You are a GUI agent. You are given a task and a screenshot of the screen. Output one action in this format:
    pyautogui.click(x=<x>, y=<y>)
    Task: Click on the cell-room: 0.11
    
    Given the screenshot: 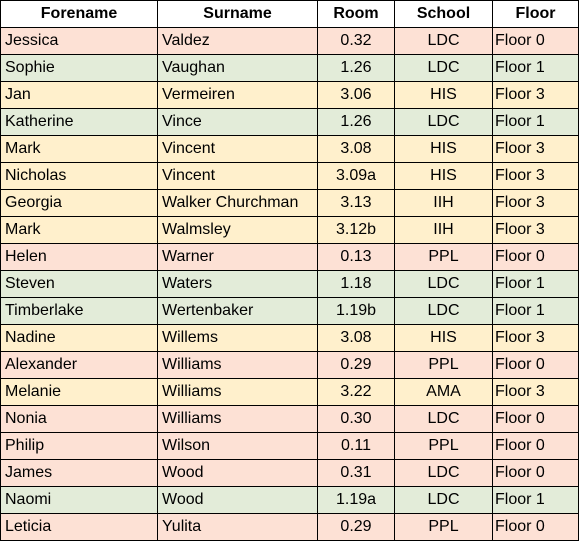 What is the action you would take?
    pyautogui.click(x=356, y=446)
    